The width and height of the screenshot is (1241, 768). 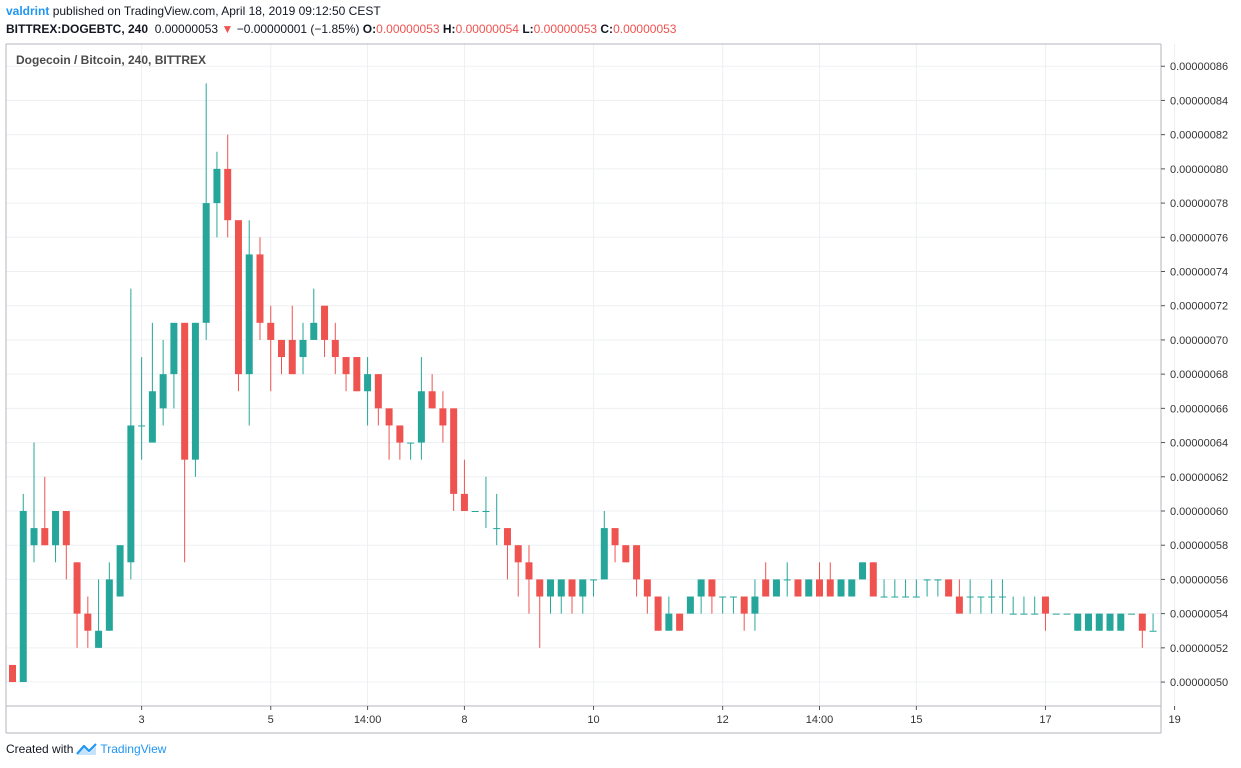 I want to click on y-tick-label: 0.00000072, so click(x=1199, y=307).